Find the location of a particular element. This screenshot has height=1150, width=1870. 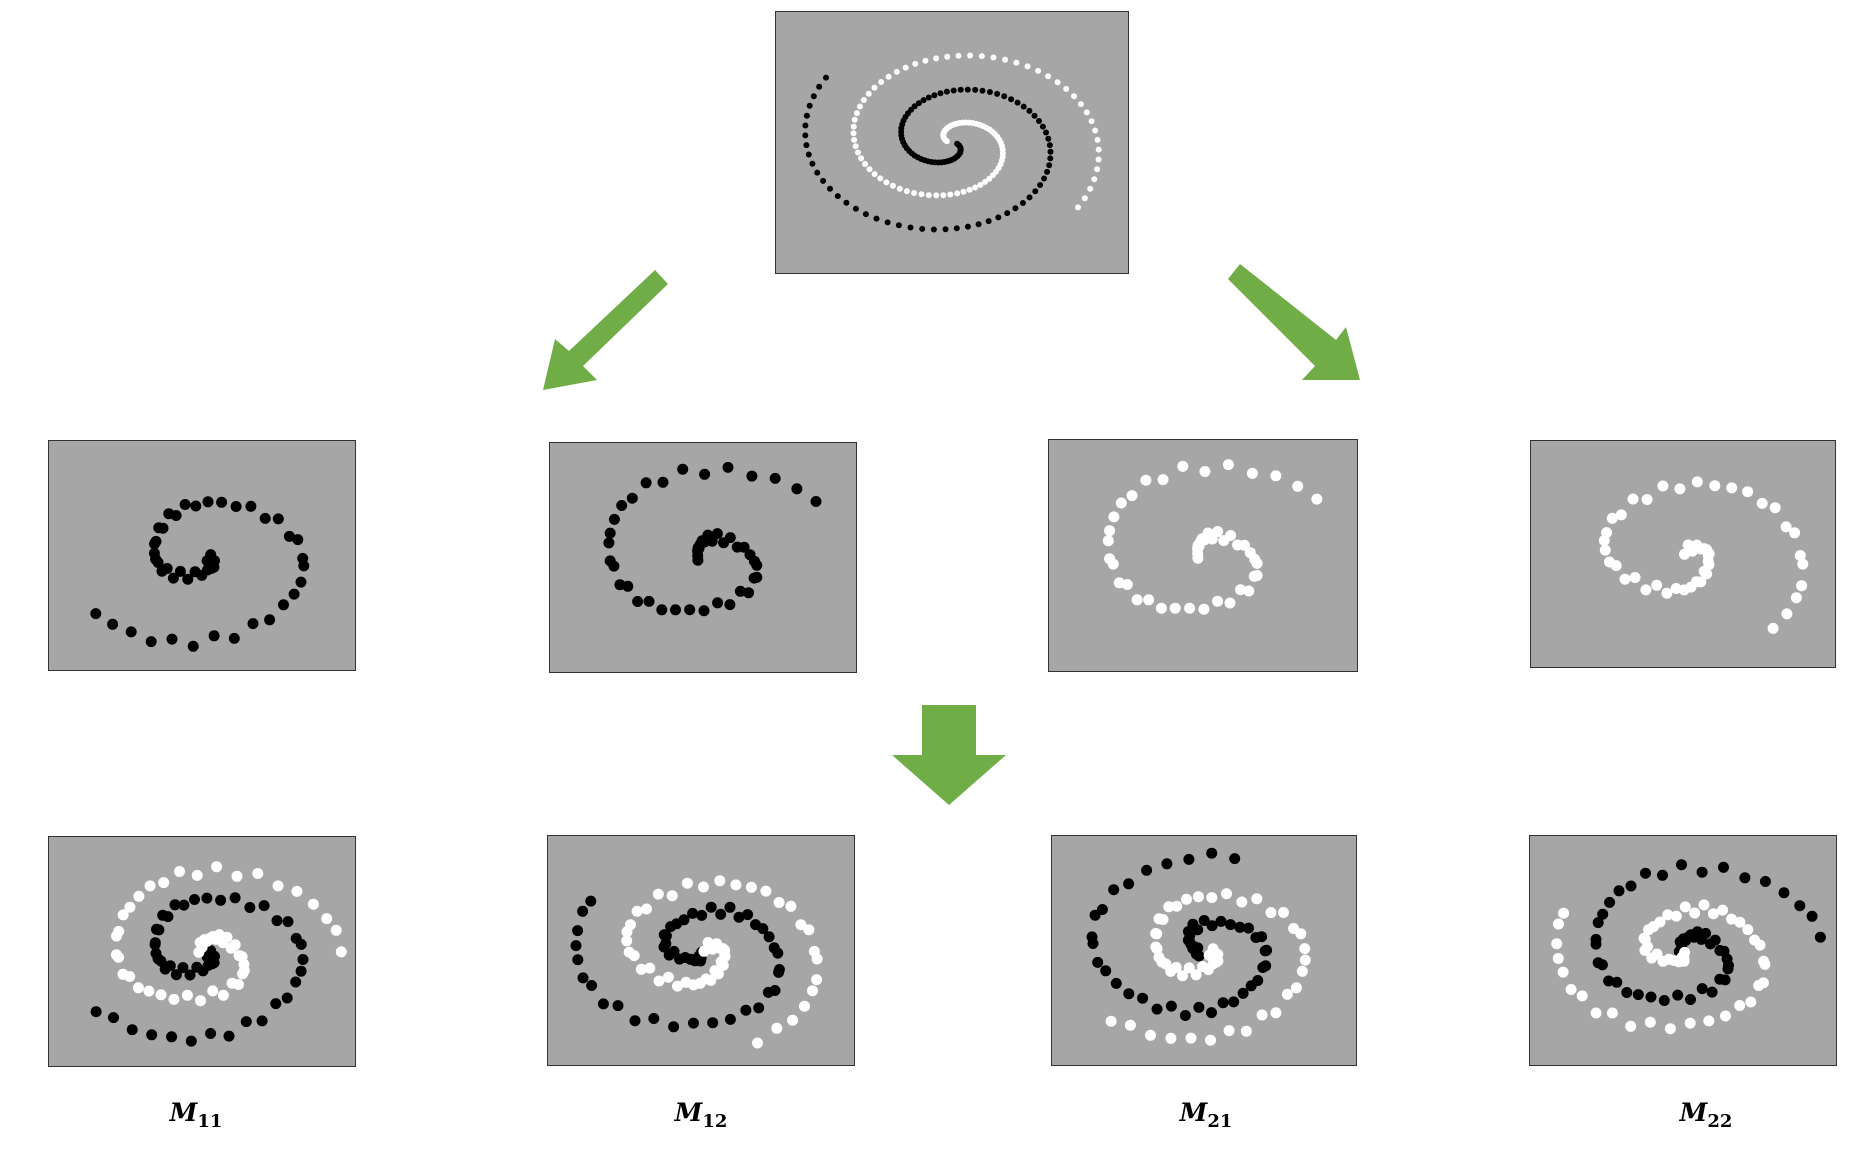

split-plot-22-svg is located at coordinates (1683, 554).